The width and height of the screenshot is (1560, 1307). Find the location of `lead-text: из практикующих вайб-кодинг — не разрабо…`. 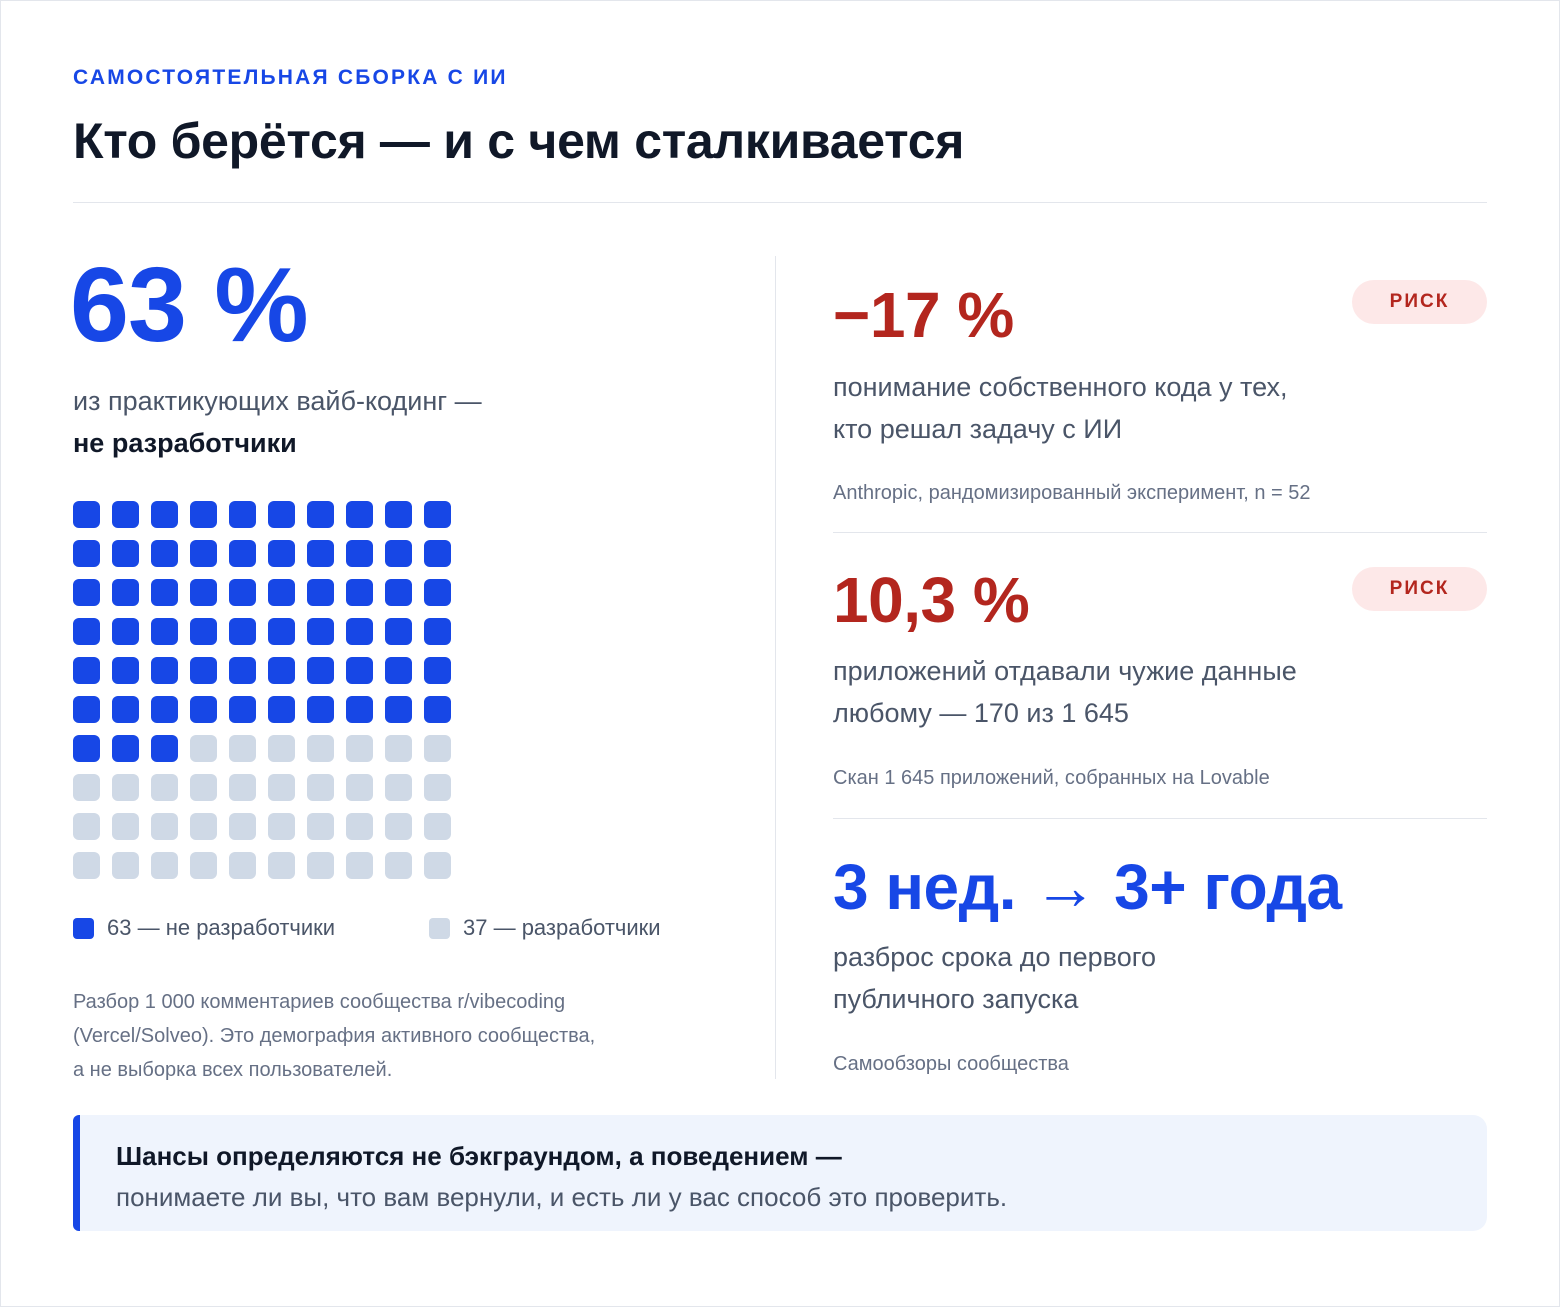

lead-text: из практикующих вайб-кодинг — не разрабо… is located at coordinates (277, 422).